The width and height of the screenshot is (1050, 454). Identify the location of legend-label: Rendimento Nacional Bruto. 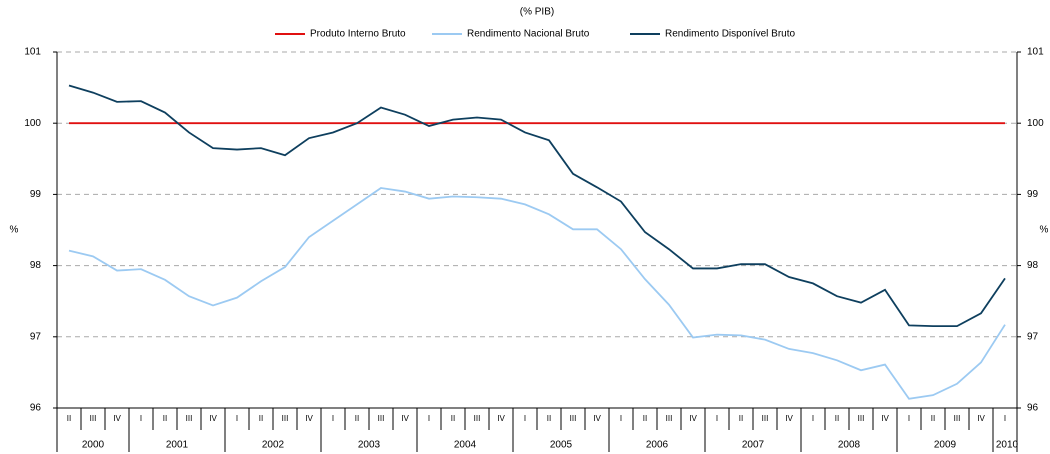
(528, 34).